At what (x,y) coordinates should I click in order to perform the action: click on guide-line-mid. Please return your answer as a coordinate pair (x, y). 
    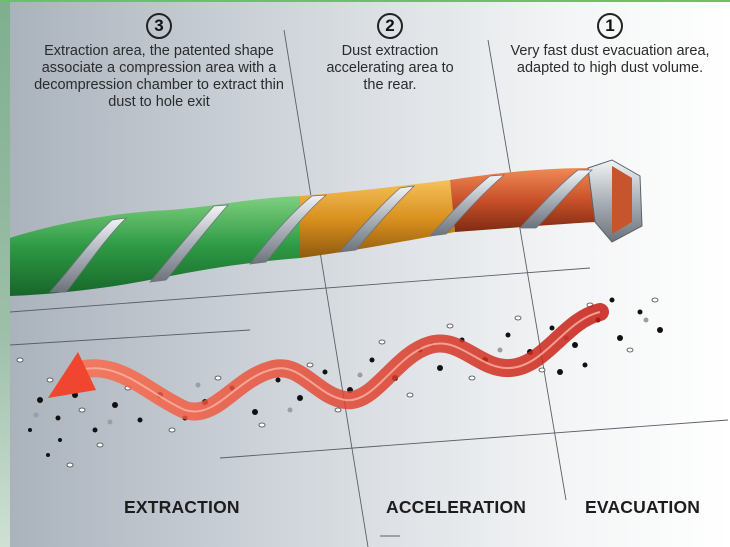
    Looking at the image, I should click on (130, 337).